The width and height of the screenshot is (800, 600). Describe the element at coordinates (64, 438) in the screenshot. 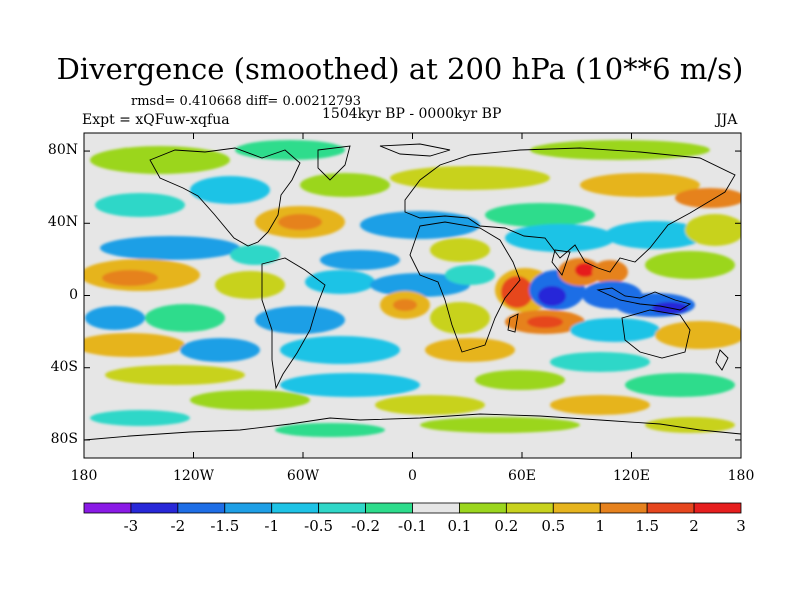

I see `lat-tick-label: 80S` at that location.